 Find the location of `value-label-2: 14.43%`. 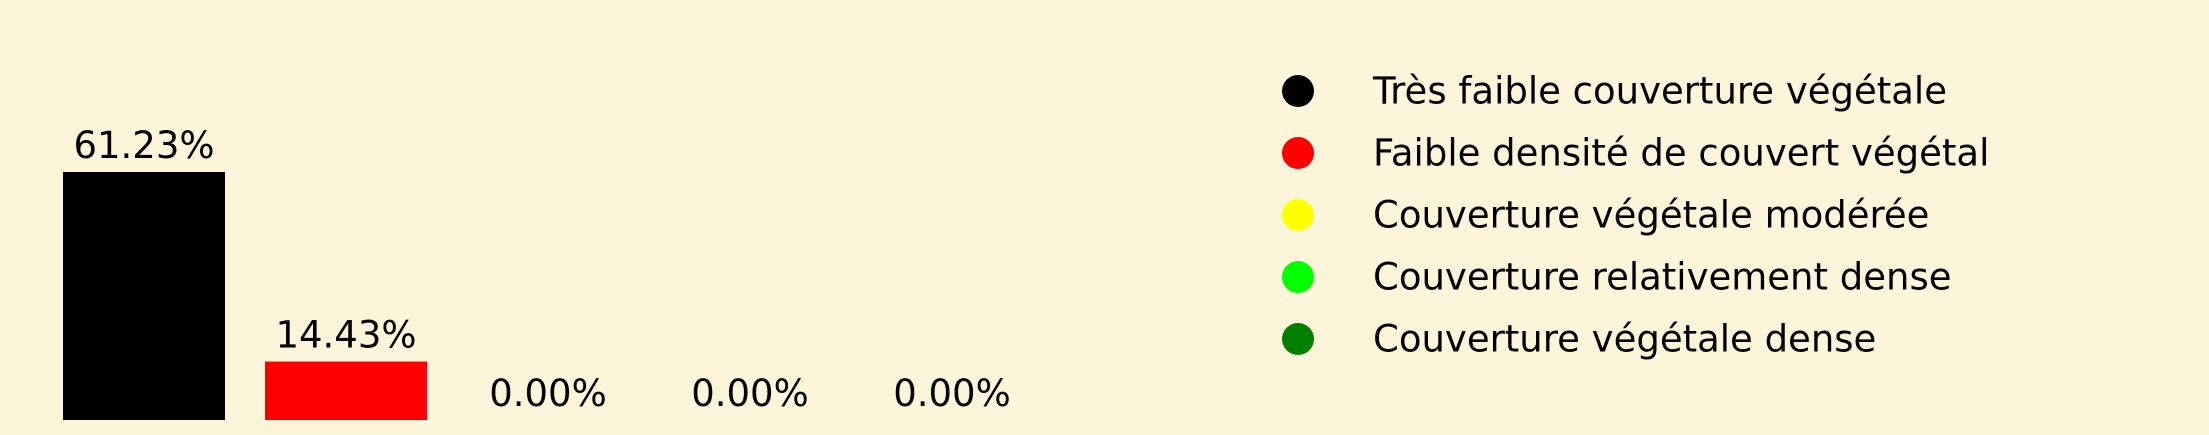

value-label-2: 14.43% is located at coordinates (345, 335).